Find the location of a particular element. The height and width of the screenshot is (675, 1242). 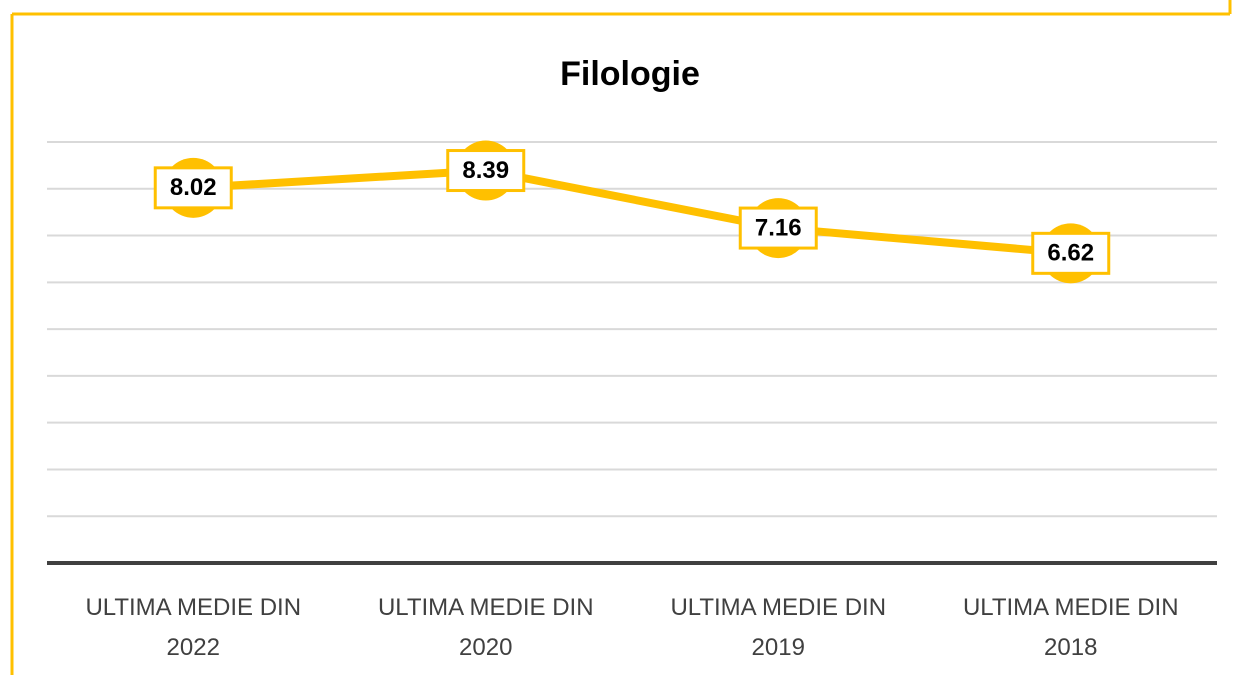

data-label: 7.16 is located at coordinates (778, 227).